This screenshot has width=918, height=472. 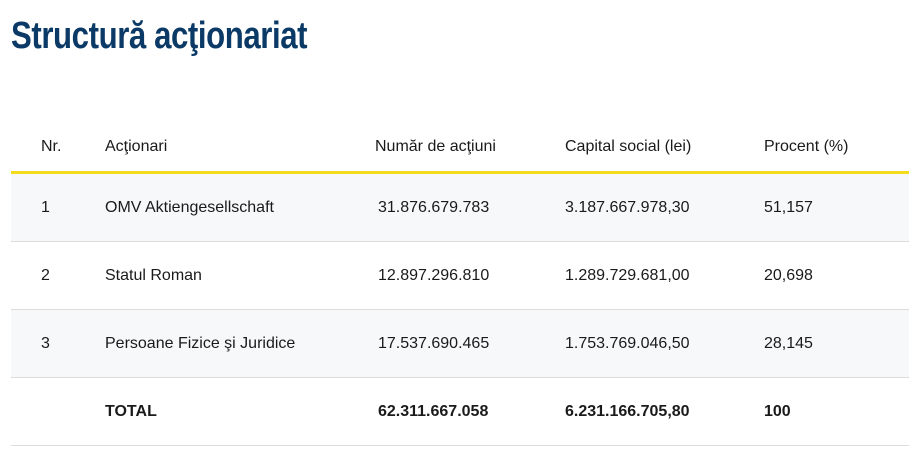 What do you see at coordinates (628, 146) in the screenshot?
I see `header-capital: Capital social (lei)` at bounding box center [628, 146].